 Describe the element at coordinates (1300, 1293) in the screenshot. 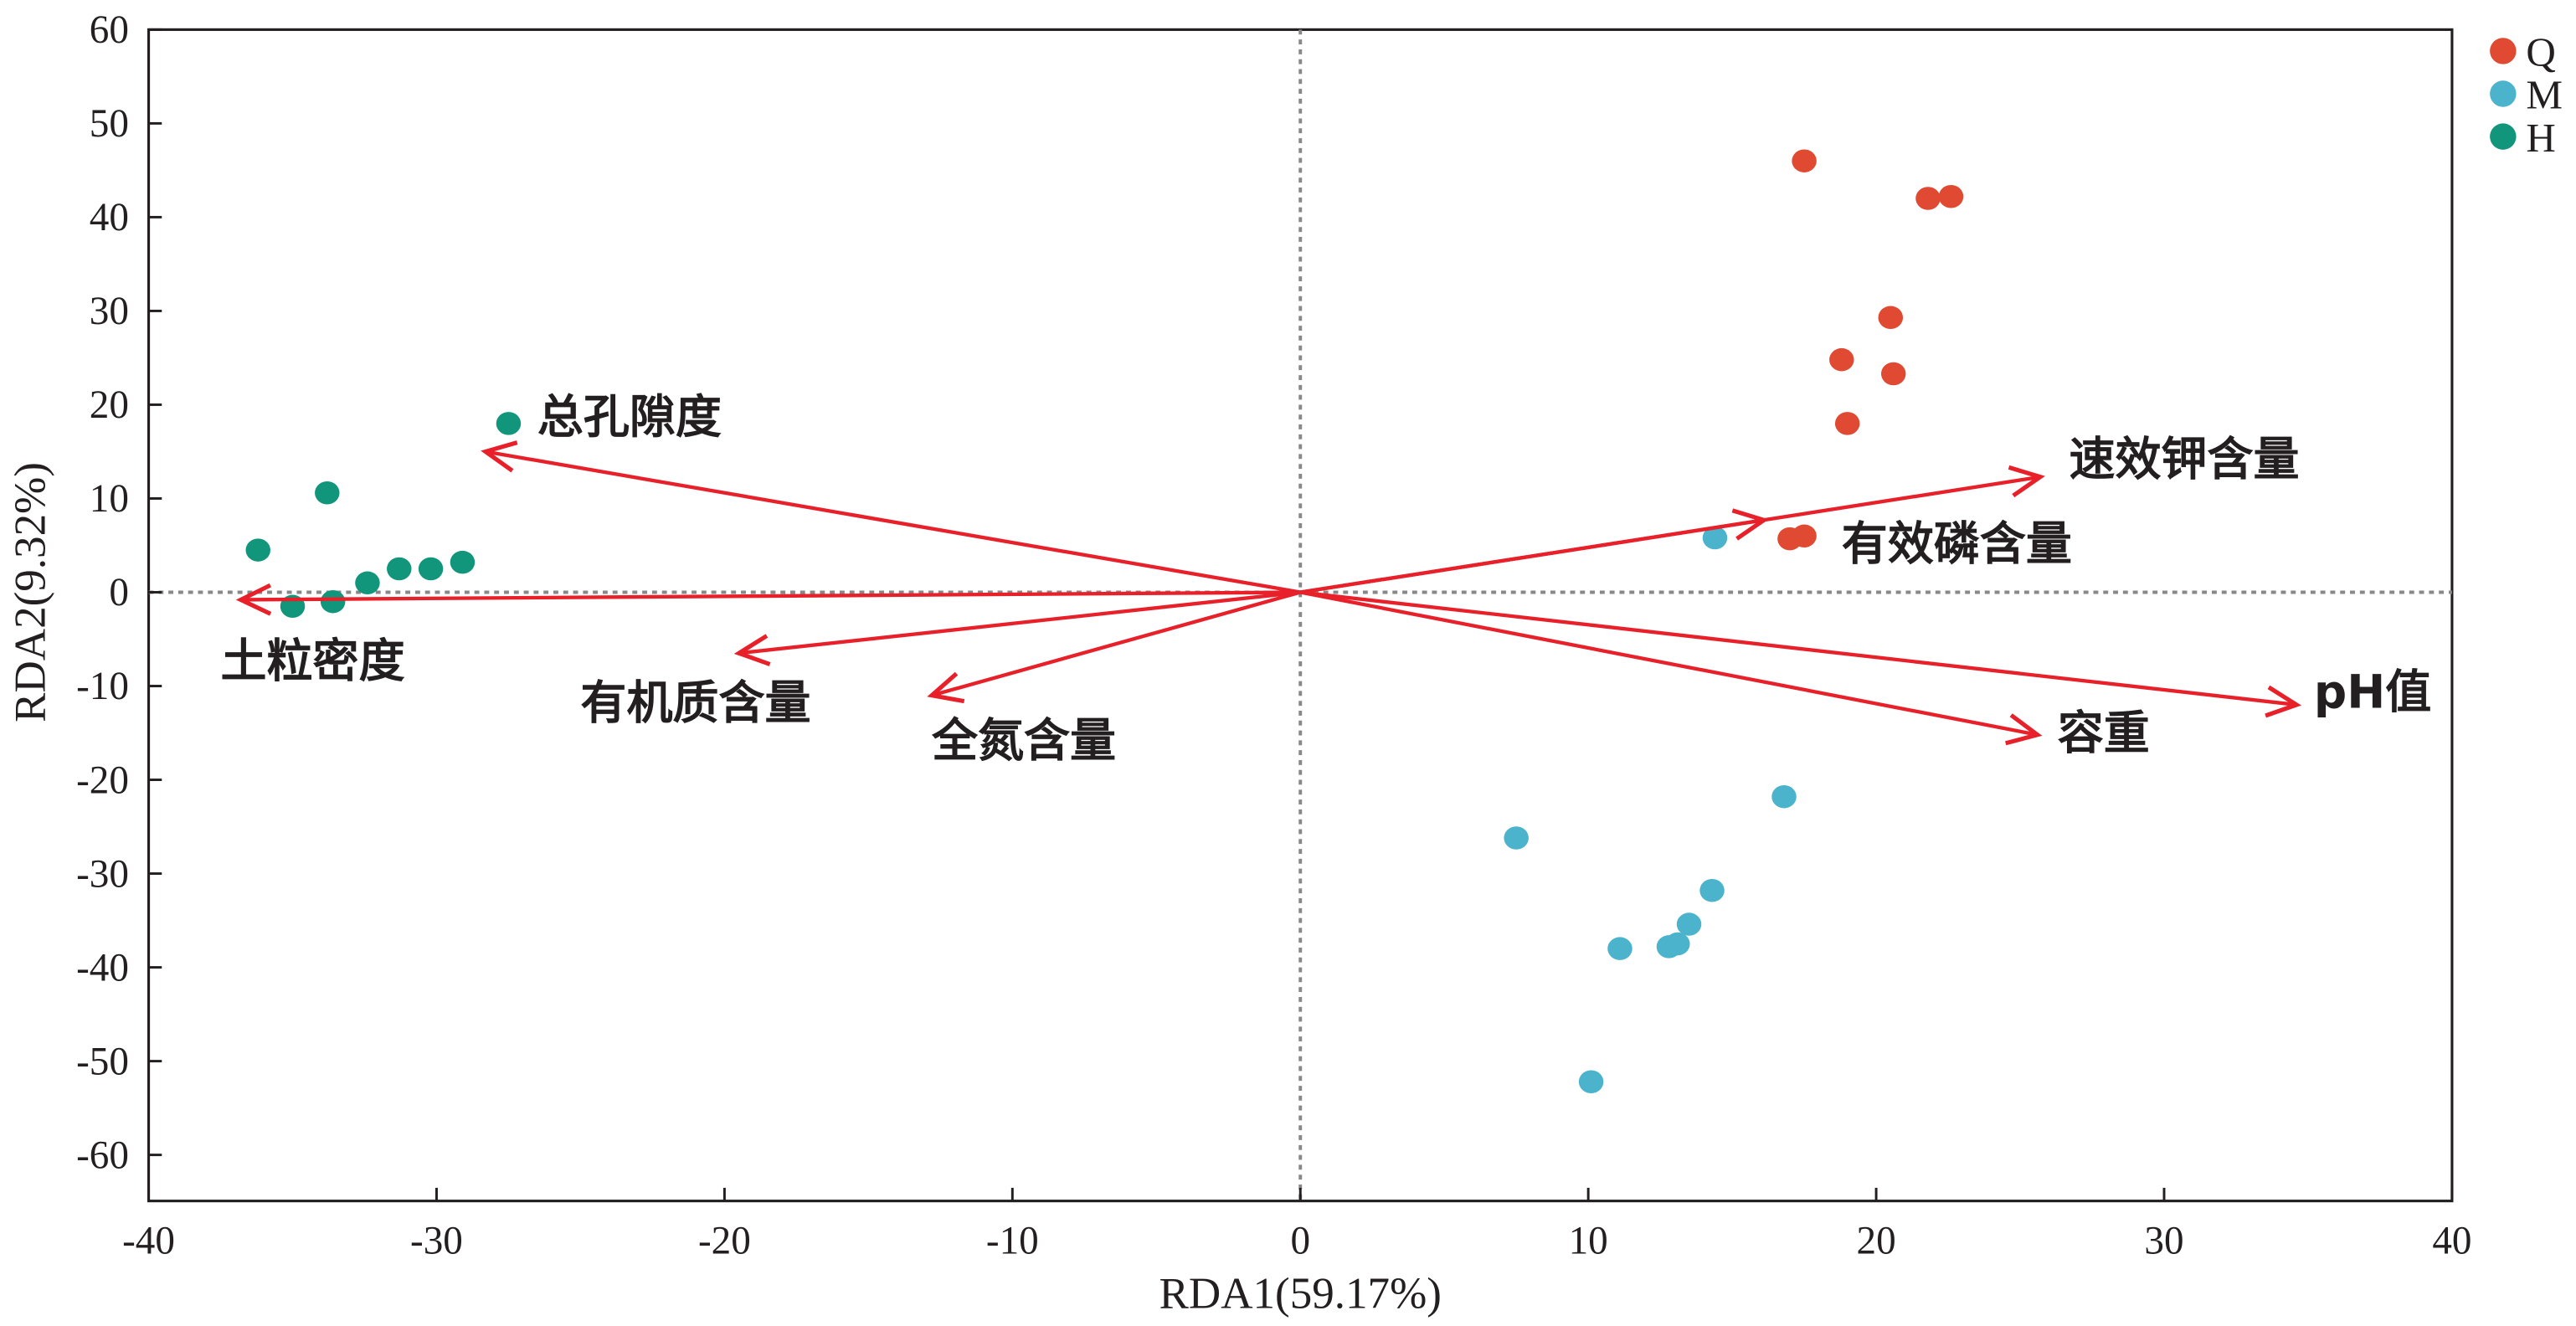

I see `x-axis-label: RDA1(59.17%)` at that location.